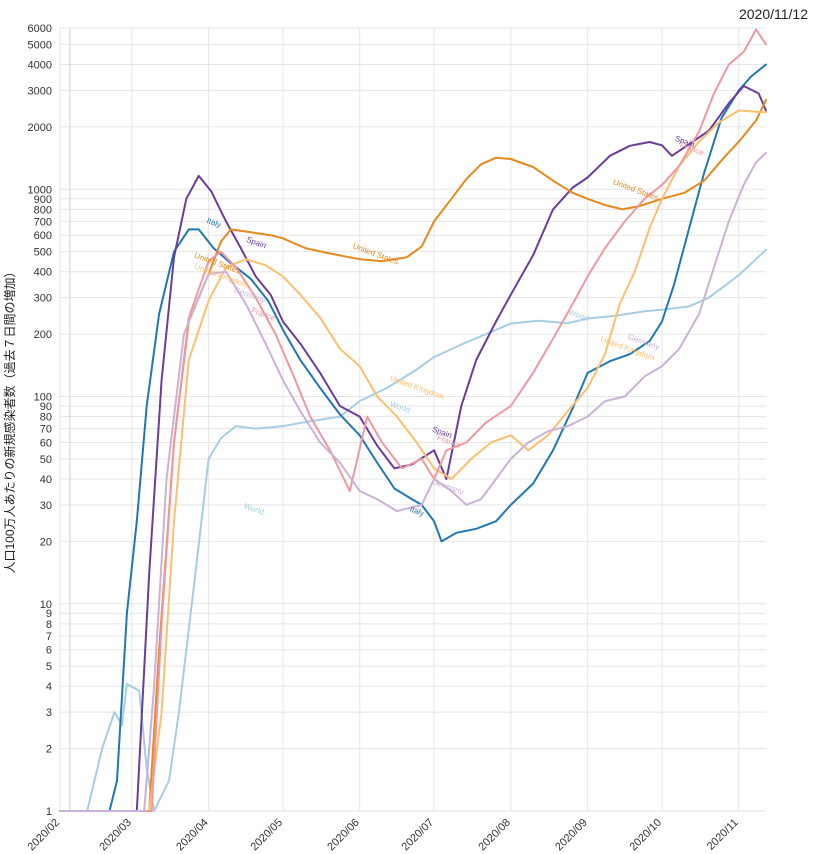 This screenshot has height=854, width=814. What do you see at coordinates (49, 750) in the screenshot?
I see `y-tick-label: 2` at bounding box center [49, 750].